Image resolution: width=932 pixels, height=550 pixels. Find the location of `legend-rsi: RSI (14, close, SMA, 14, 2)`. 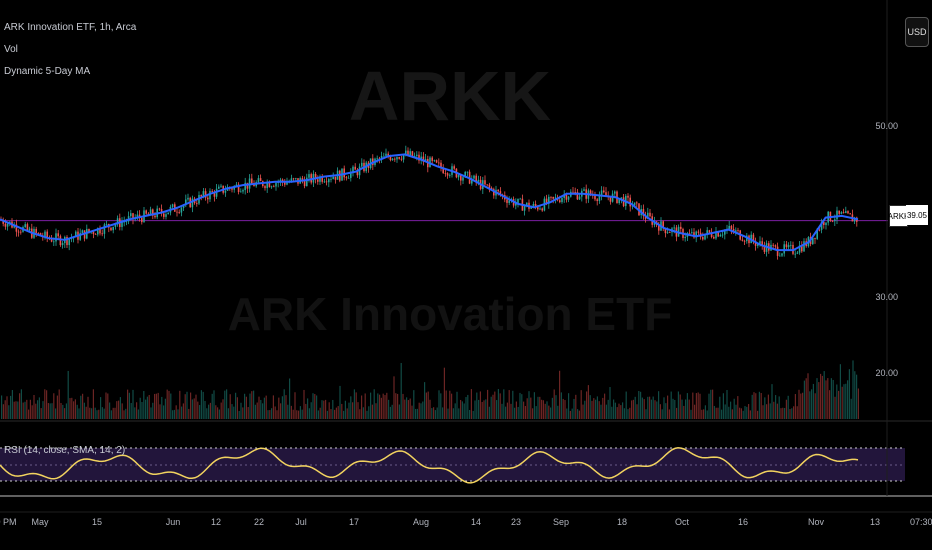

legend-rsi: RSI (14, close, SMA, 14, 2) is located at coordinates (65, 450).